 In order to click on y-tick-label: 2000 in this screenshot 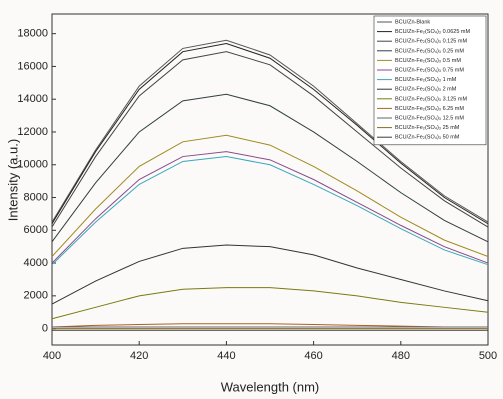, I will do `click(36, 296)`.